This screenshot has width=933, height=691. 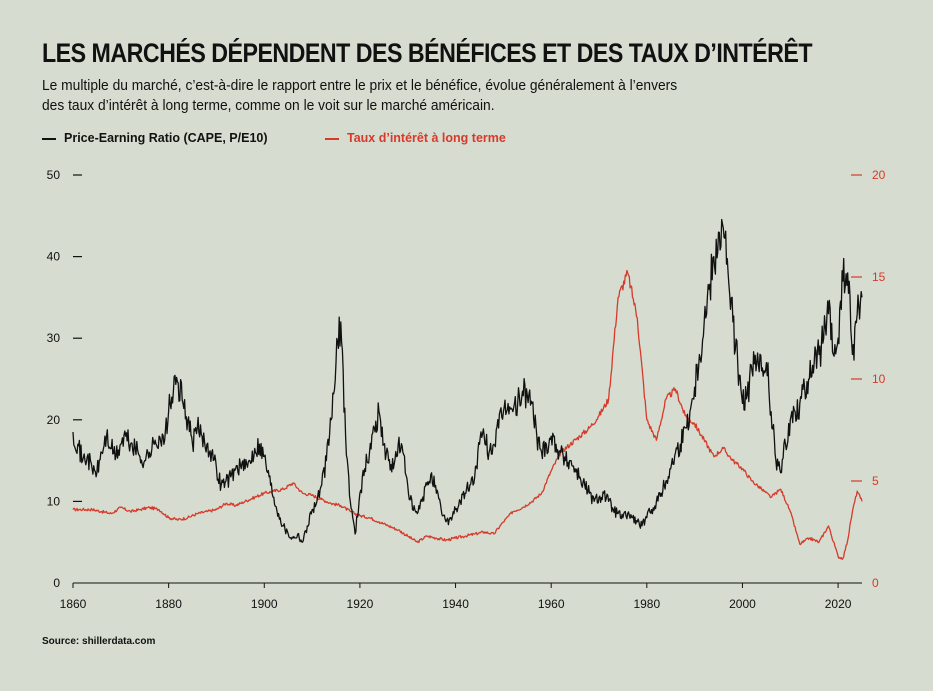 What do you see at coordinates (99, 641) in the screenshot?
I see `source-note: Source: shillerdata.com` at bounding box center [99, 641].